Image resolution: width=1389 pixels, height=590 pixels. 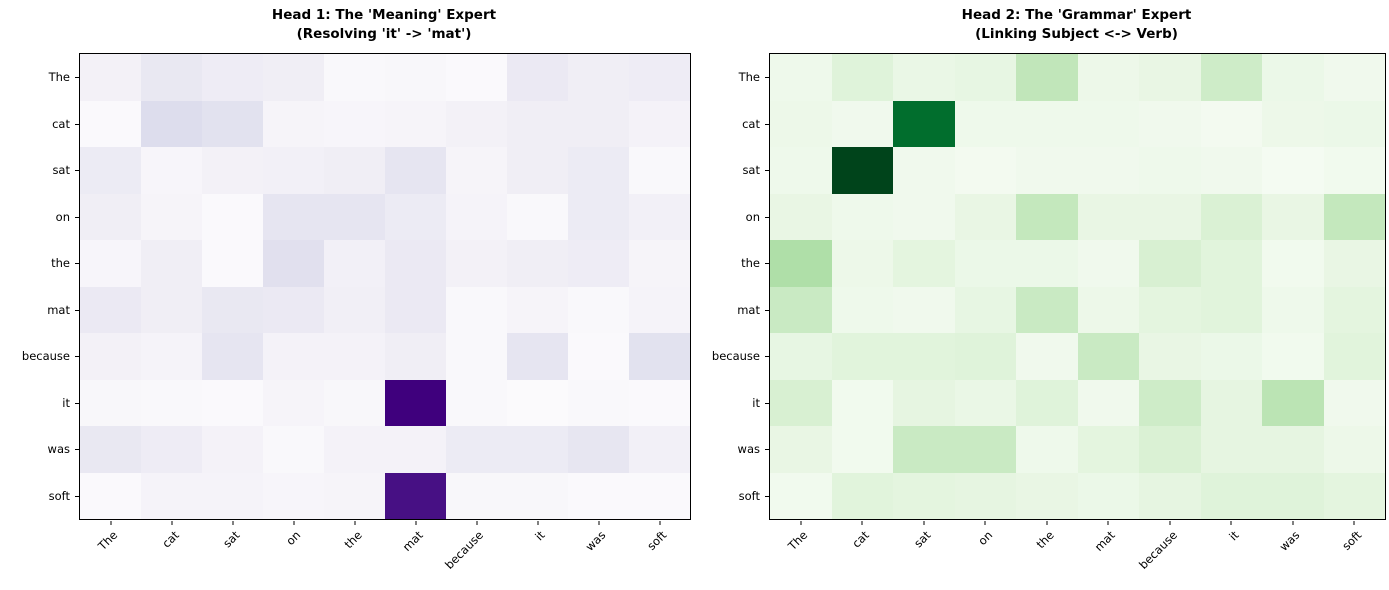 What do you see at coordinates (1157, 550) in the screenshot?
I see `x-tick-label: because` at bounding box center [1157, 550].